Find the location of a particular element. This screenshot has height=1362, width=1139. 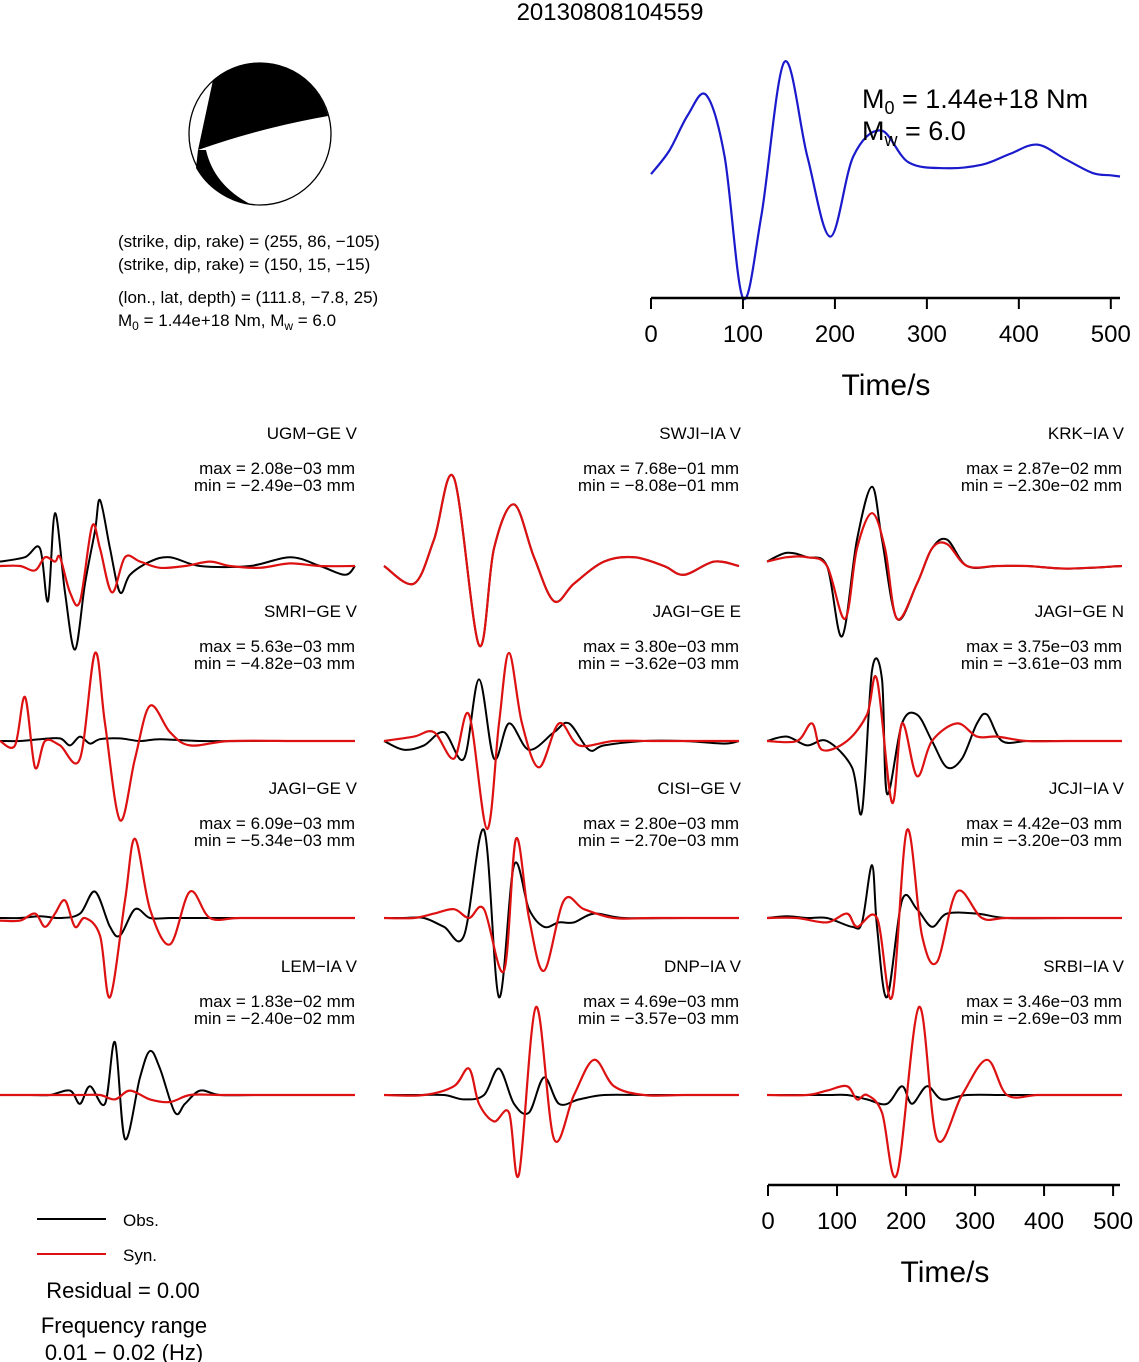

max-label: max = 6.09e−03 mm is located at coordinates (277, 823).